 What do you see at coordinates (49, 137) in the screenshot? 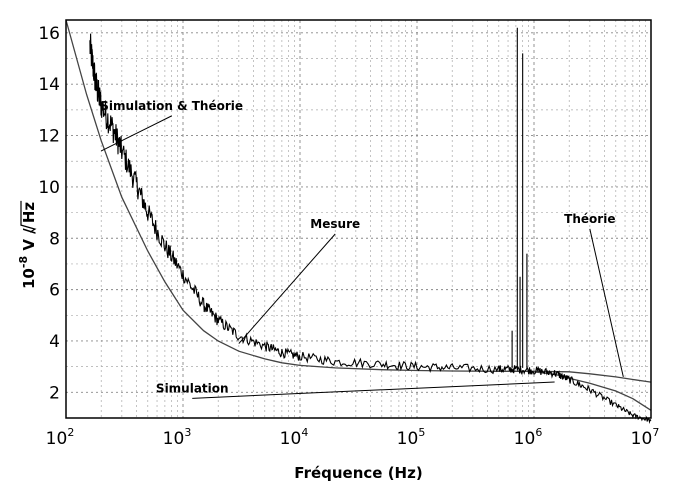
I see `y-tick-label: 12` at bounding box center [49, 137].